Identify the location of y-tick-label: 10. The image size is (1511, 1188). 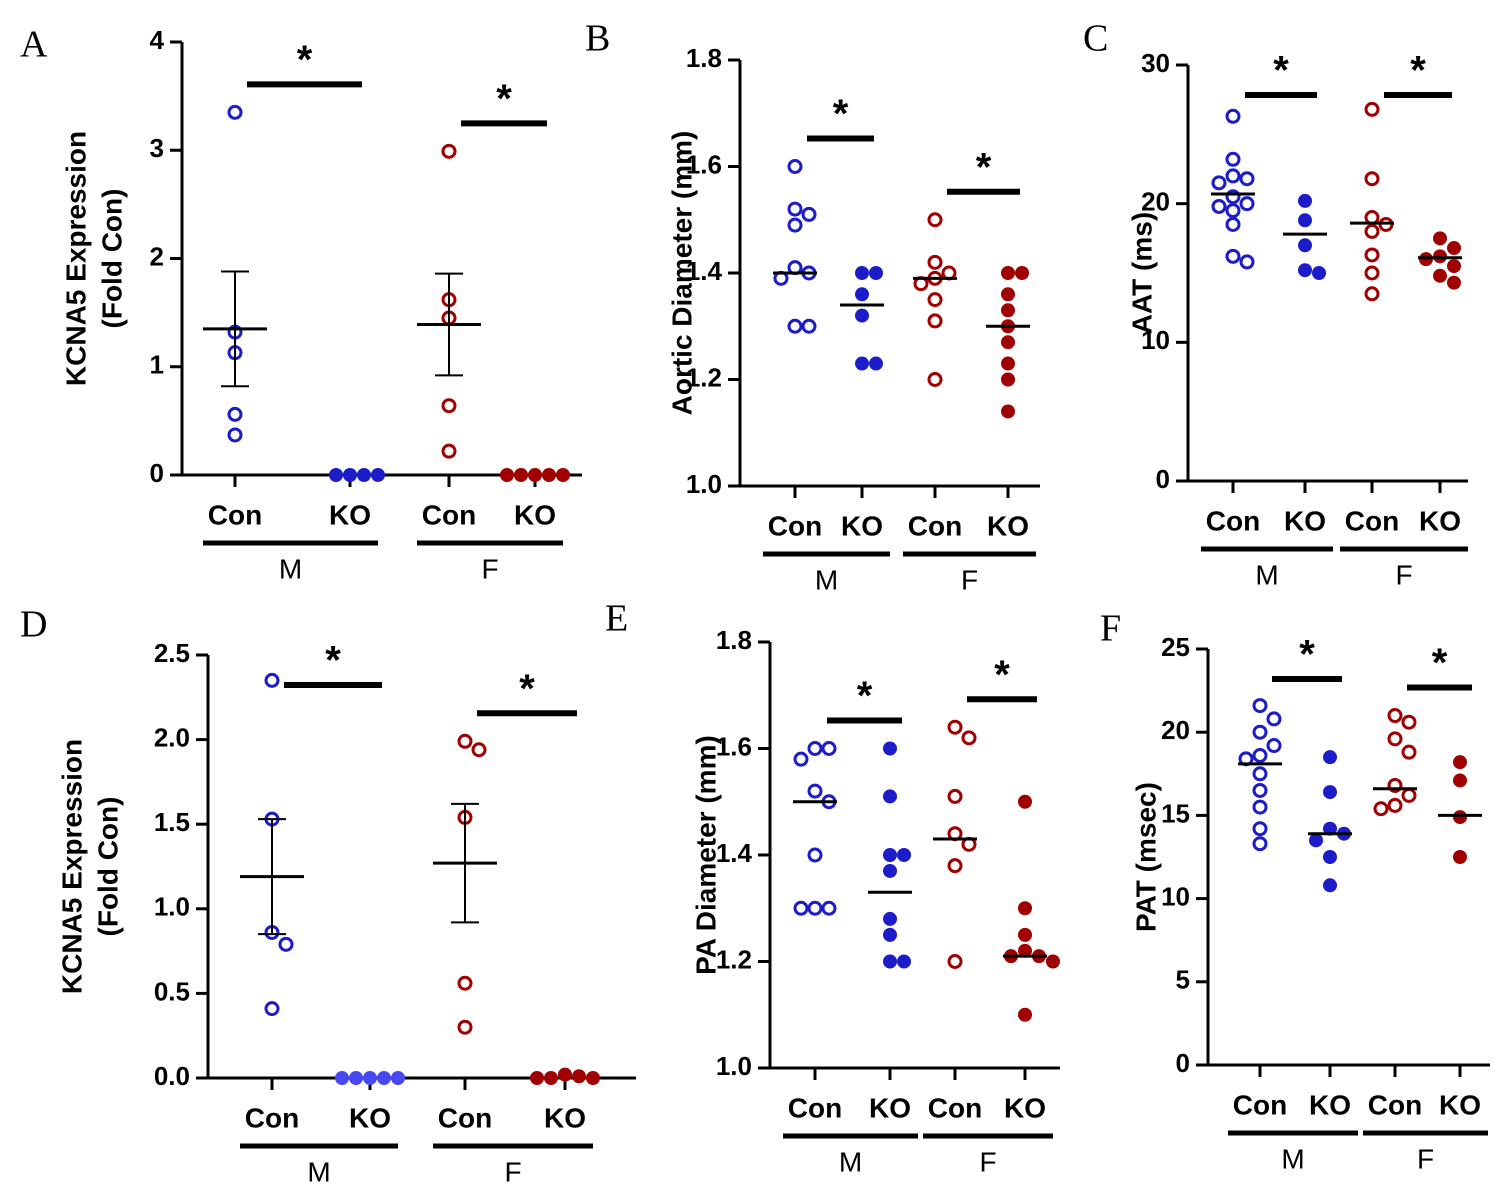
(1155, 340).